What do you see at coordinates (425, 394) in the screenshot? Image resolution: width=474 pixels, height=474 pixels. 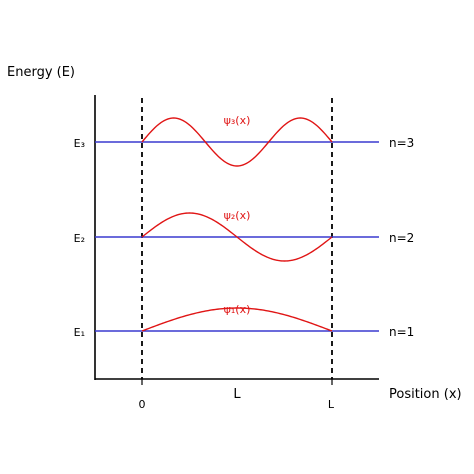 I see `x-axis-label: Position (x)` at bounding box center [425, 394].